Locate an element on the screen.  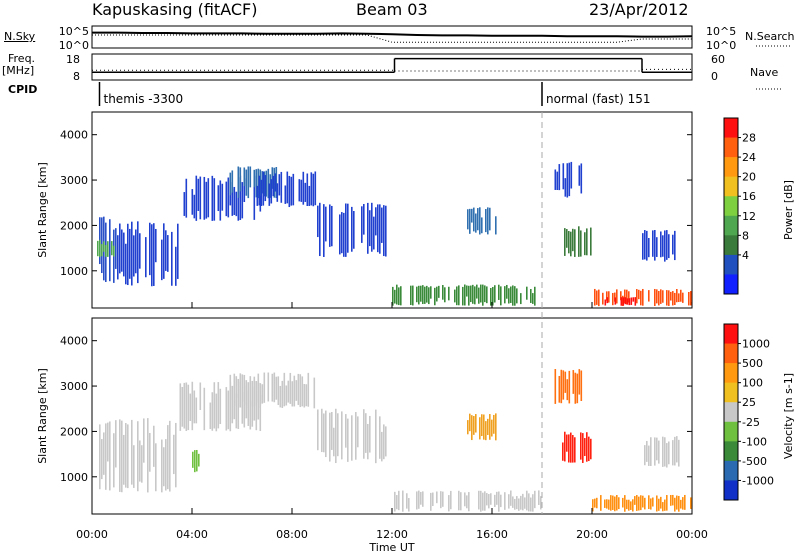
colorbar-segment is located at coordinates (731, 392).